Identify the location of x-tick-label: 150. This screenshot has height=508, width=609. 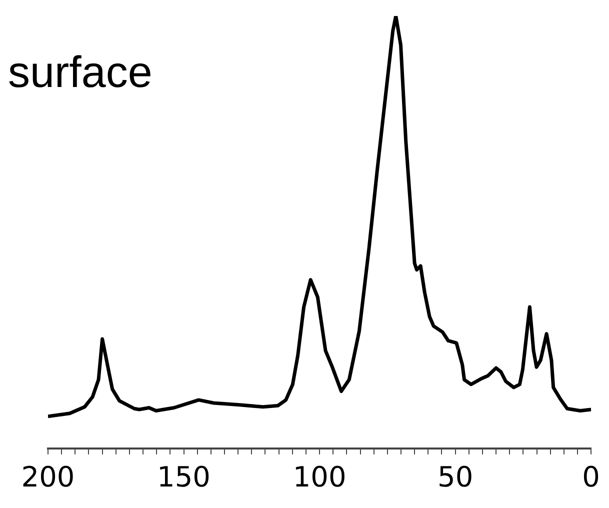
(183, 477).